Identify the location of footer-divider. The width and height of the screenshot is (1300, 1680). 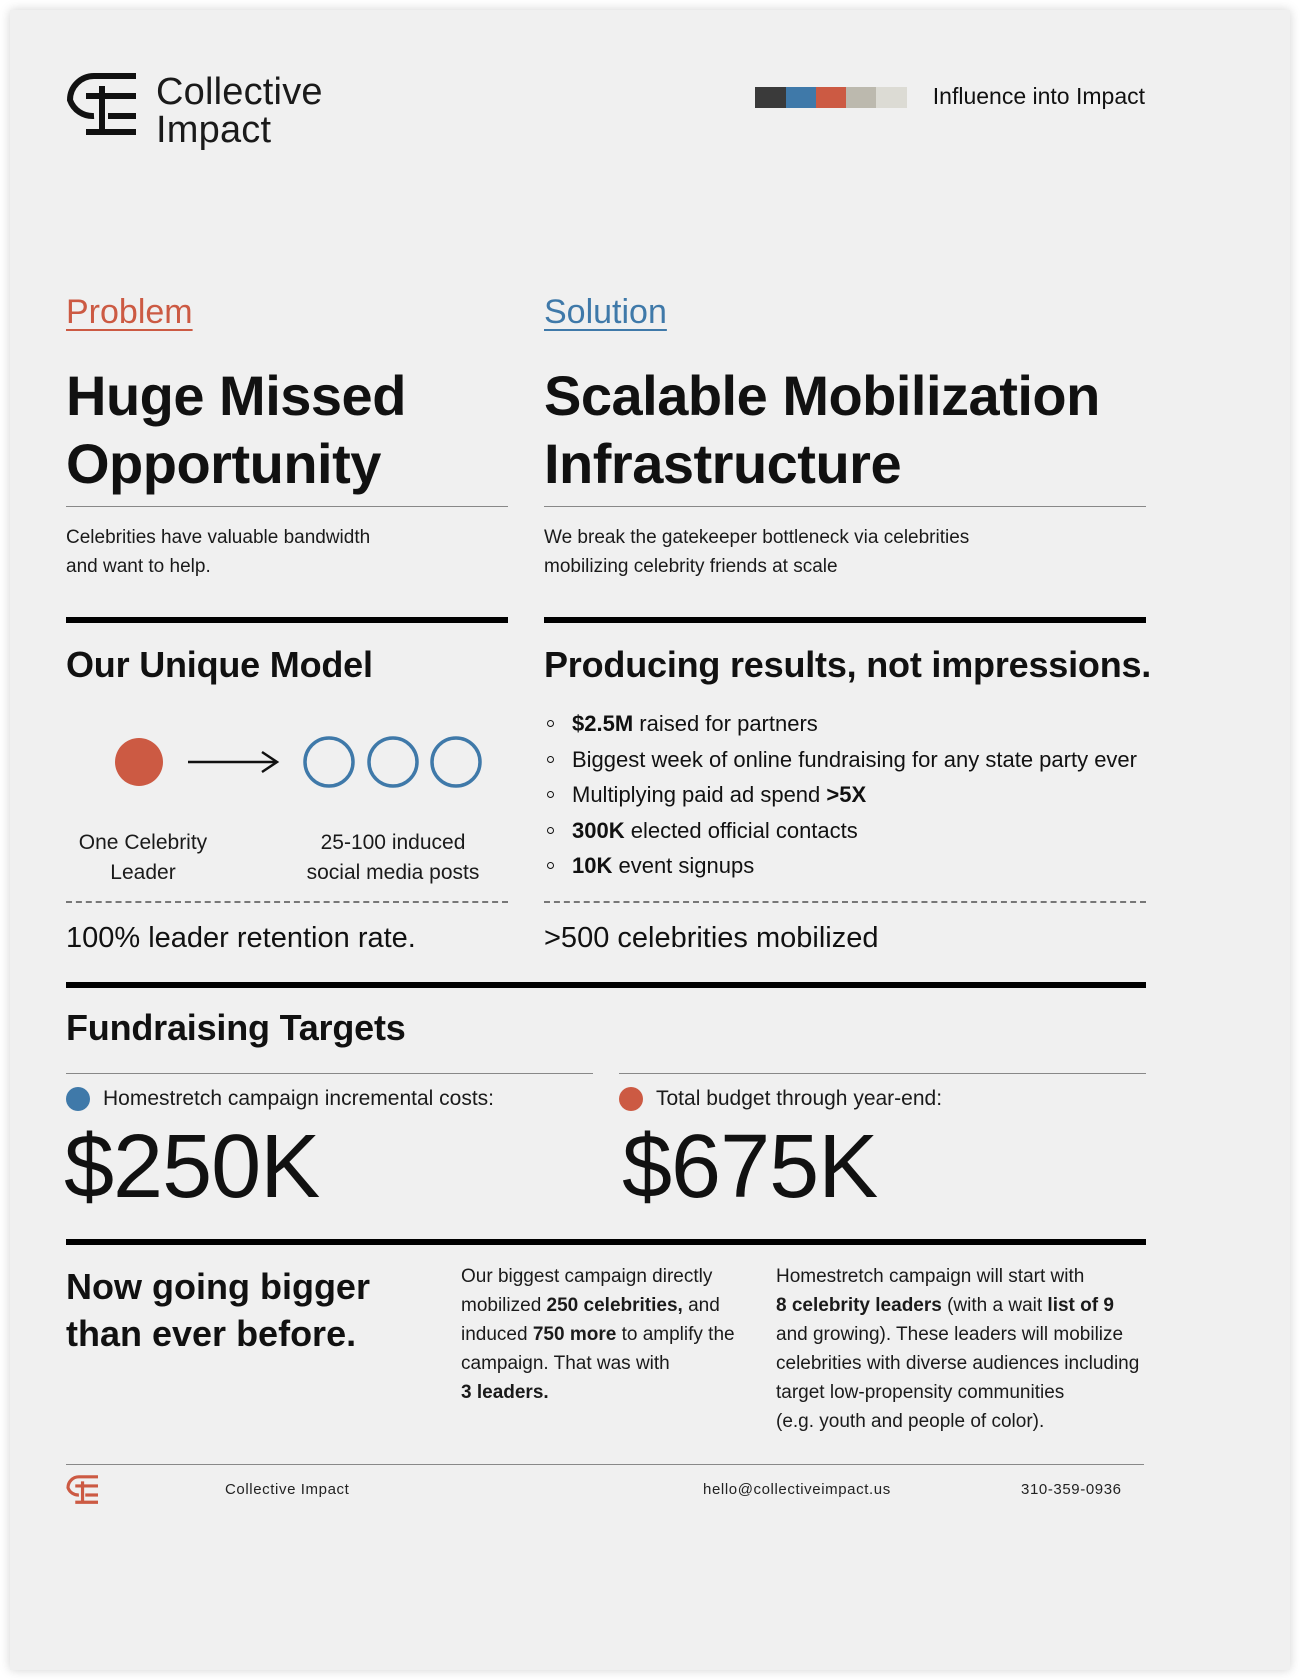
(605, 1464).